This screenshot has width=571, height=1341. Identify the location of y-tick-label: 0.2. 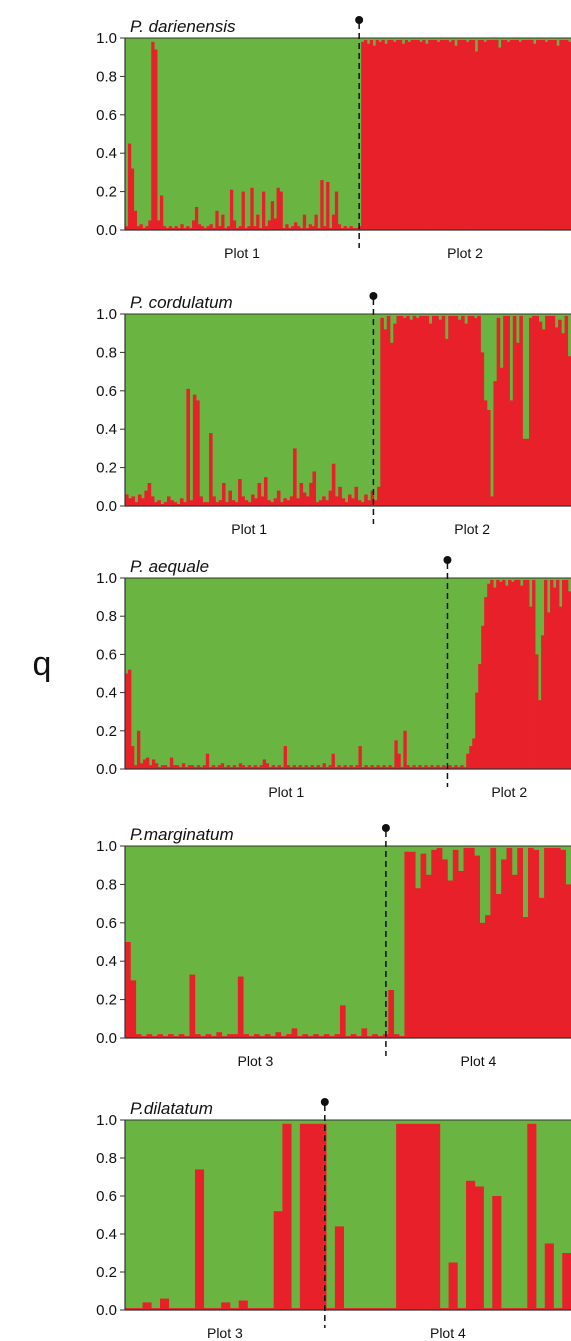
(106, 1000).